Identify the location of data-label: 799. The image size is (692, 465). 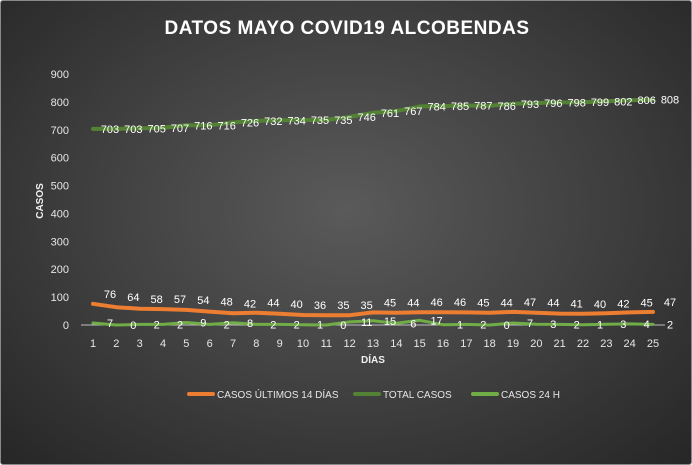
(600, 103).